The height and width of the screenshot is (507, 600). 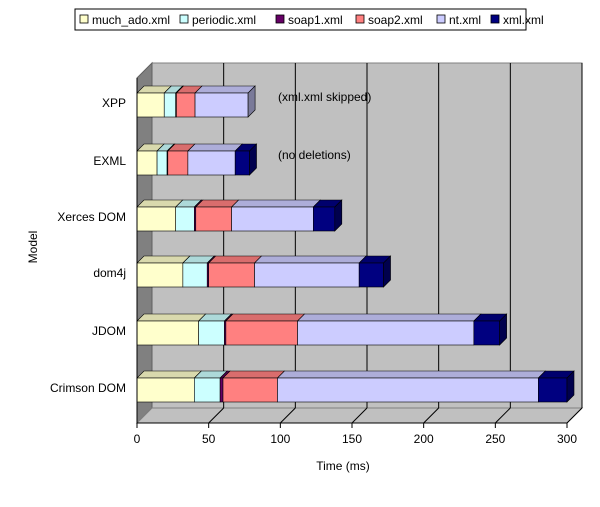 I want to click on bar-end-xpp, so click(x=251, y=101).